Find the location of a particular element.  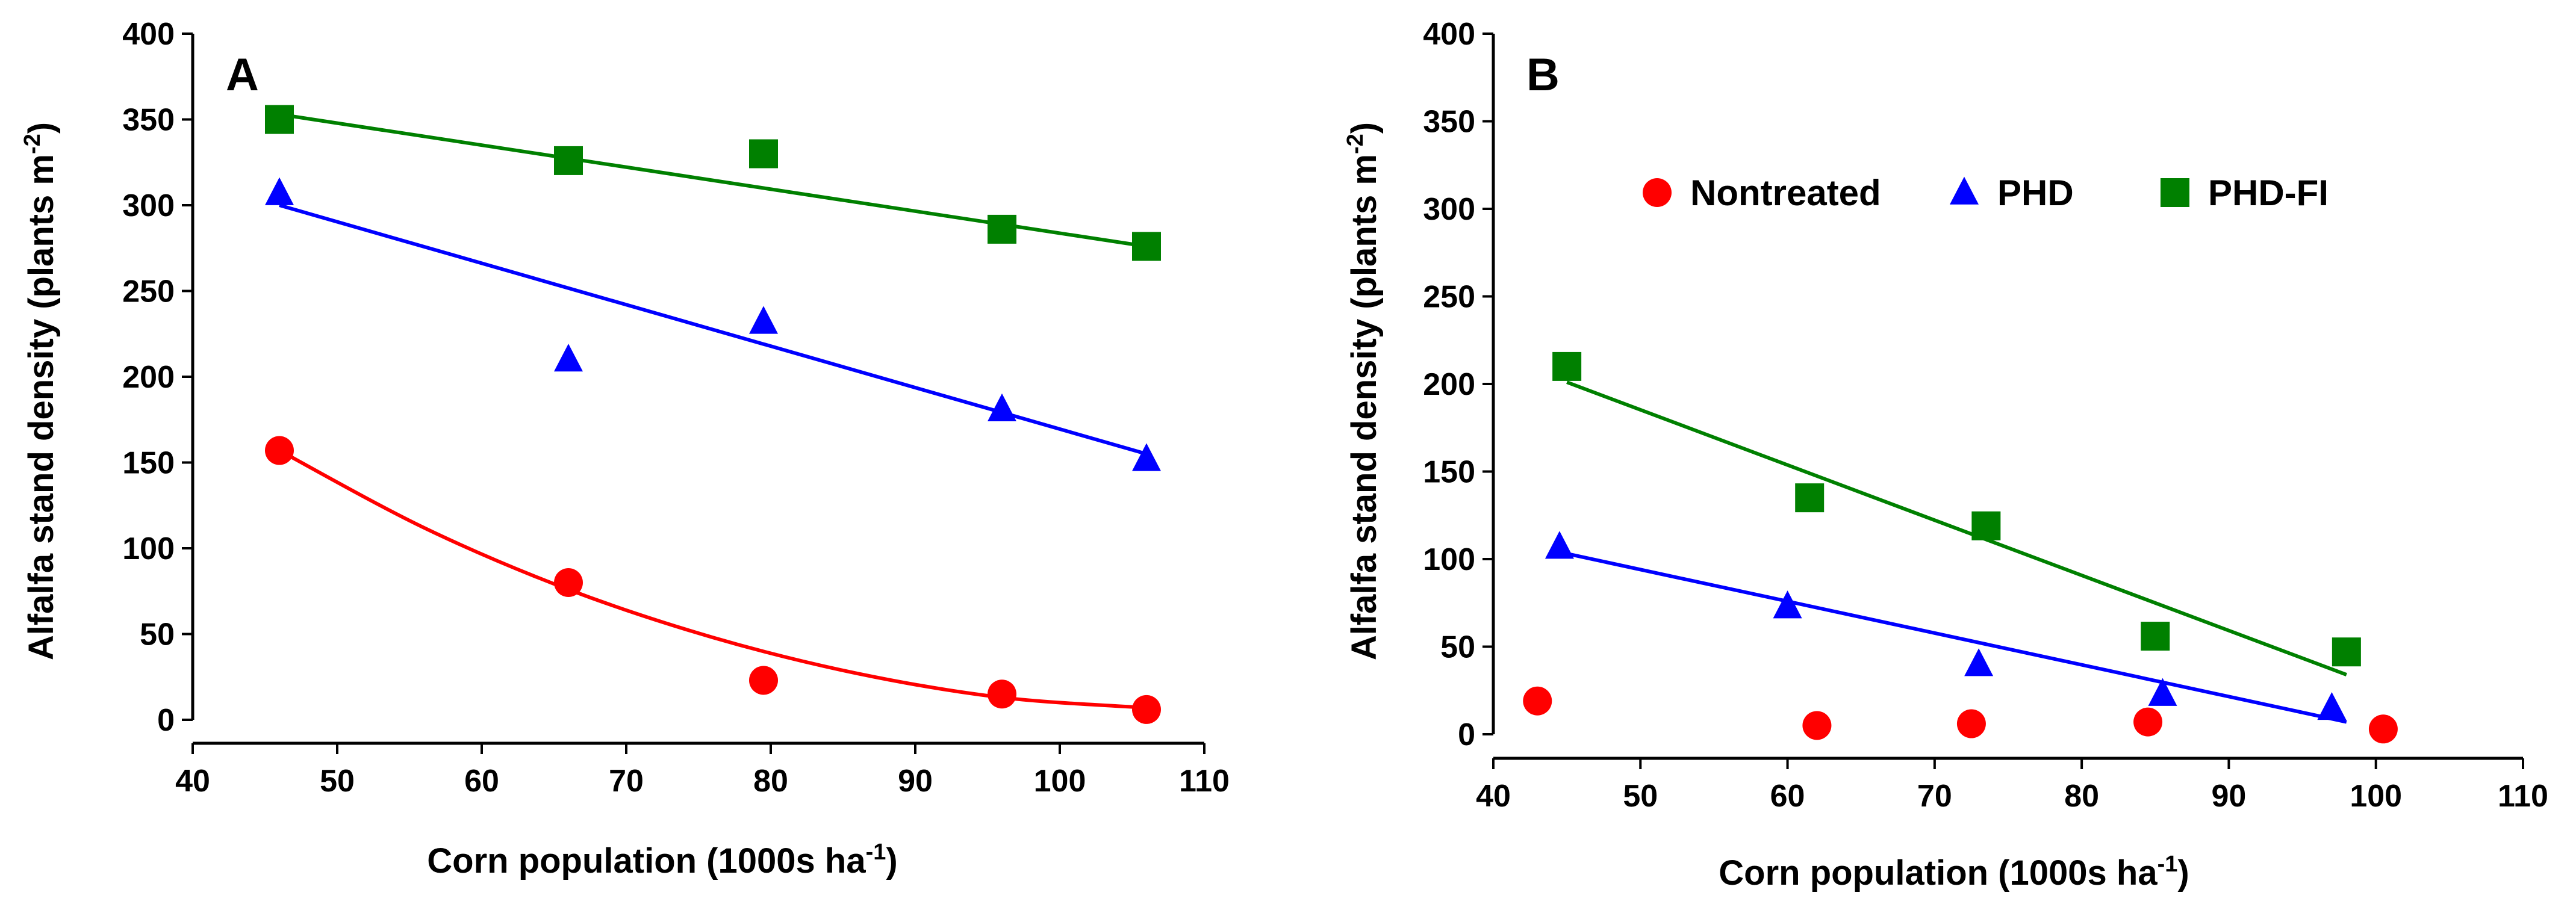

legend-label-nontreated: Nontreated is located at coordinates (1786, 193).